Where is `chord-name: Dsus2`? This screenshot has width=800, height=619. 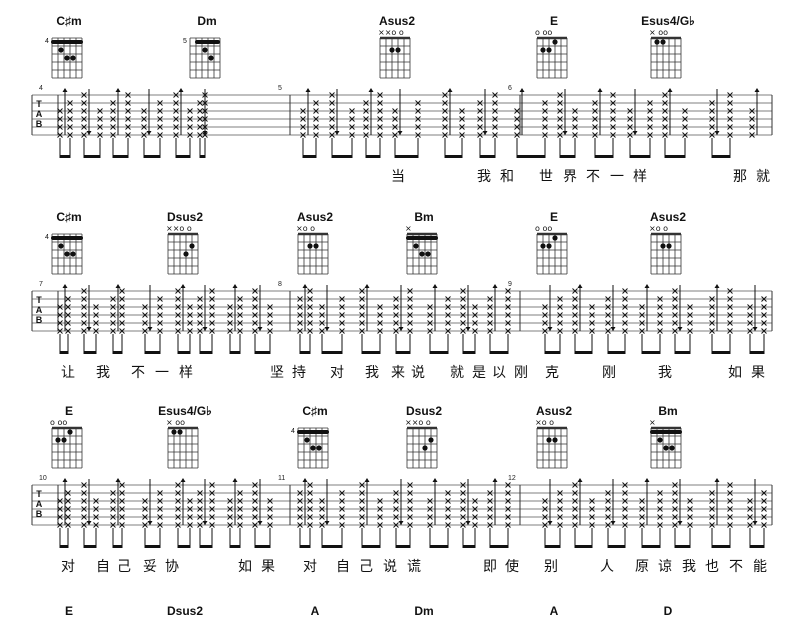
chord-name: Dsus2 is located at coordinates (185, 217).